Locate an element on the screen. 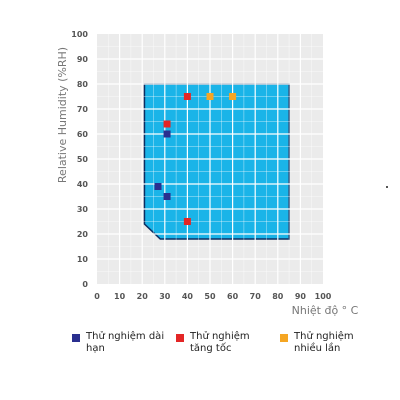 This screenshot has height=400, width=400. legend-swatch-long-term is located at coordinates (76, 338).